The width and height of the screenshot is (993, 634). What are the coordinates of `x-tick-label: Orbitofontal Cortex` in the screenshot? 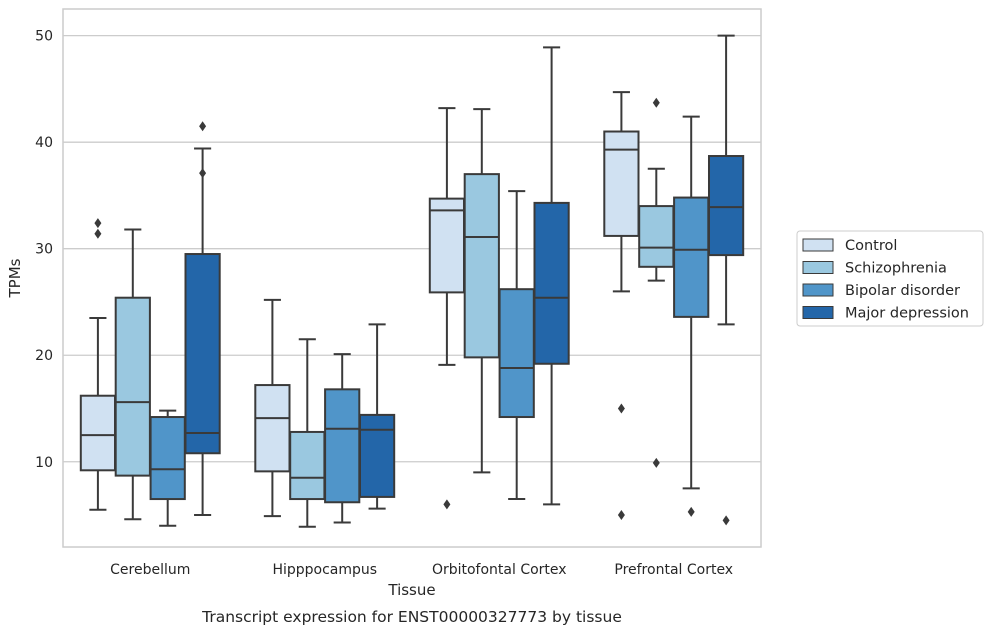 It's located at (499, 570).